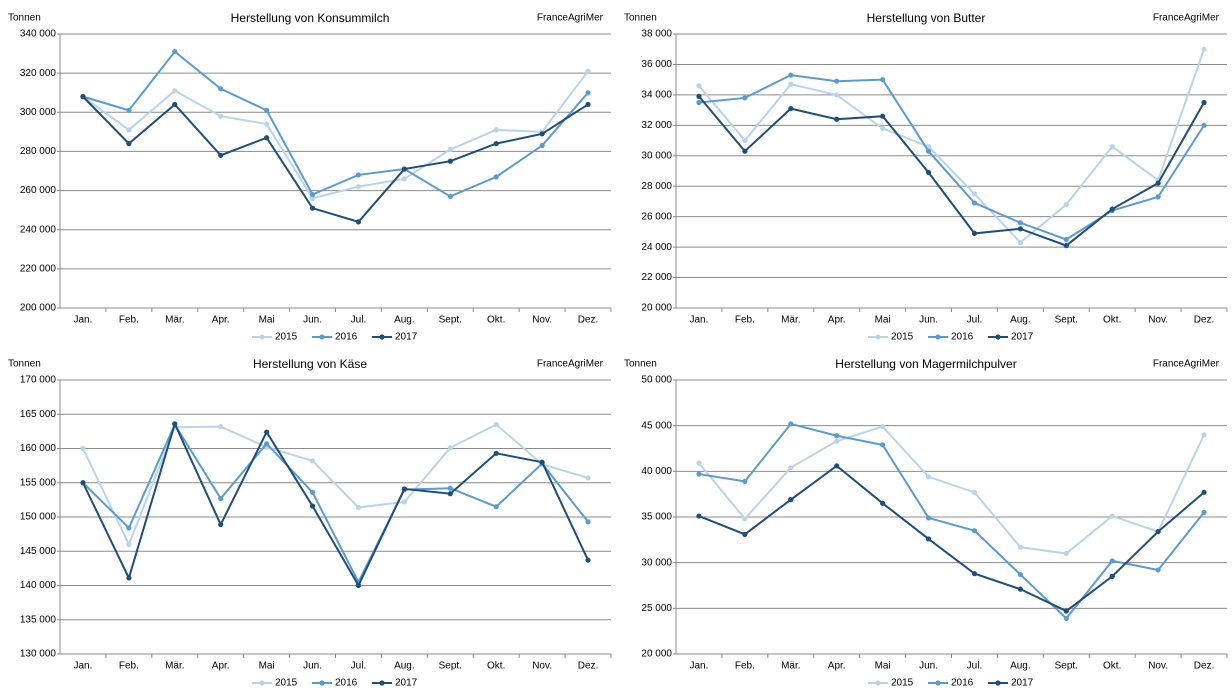 The height and width of the screenshot is (691, 1232). I want to click on legend-label: 2016, so click(962, 683).